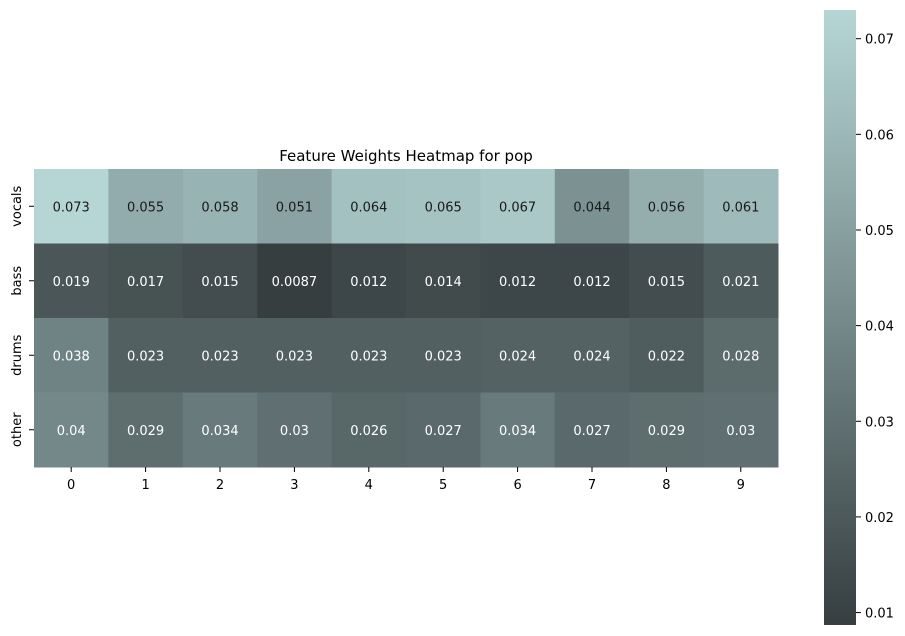  Describe the element at coordinates (369, 485) in the screenshot. I see `x-tick-label: 4` at that location.